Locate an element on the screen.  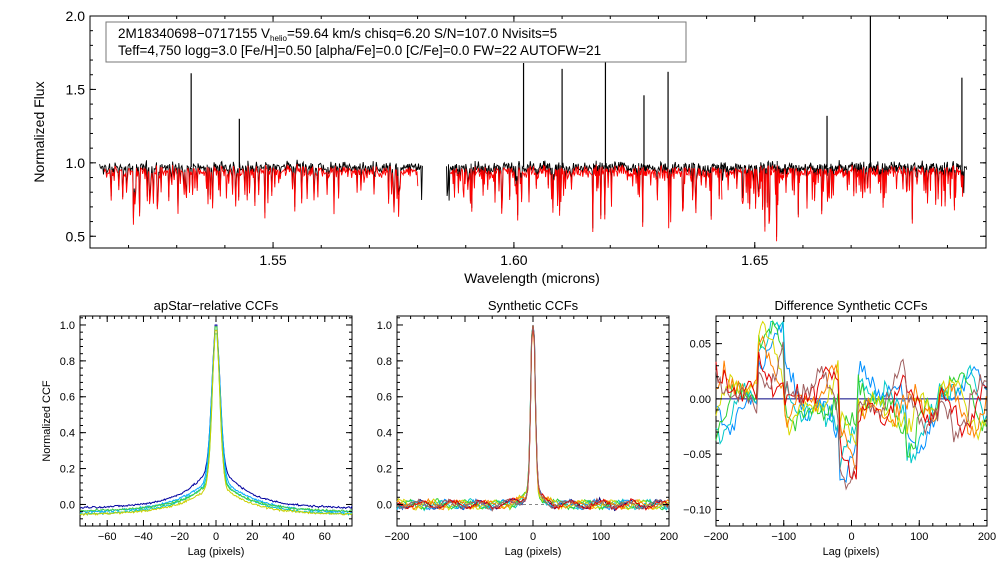
apstar-ccf-plot-frame is located at coordinates (216, 421).